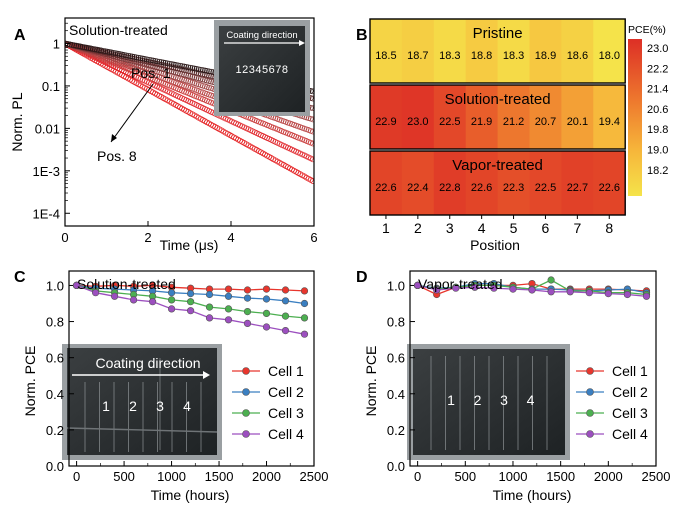 The height and width of the screenshot is (513, 679). Describe the element at coordinates (114, 138) in the screenshot. I see `annotation-arrowhead` at that location.